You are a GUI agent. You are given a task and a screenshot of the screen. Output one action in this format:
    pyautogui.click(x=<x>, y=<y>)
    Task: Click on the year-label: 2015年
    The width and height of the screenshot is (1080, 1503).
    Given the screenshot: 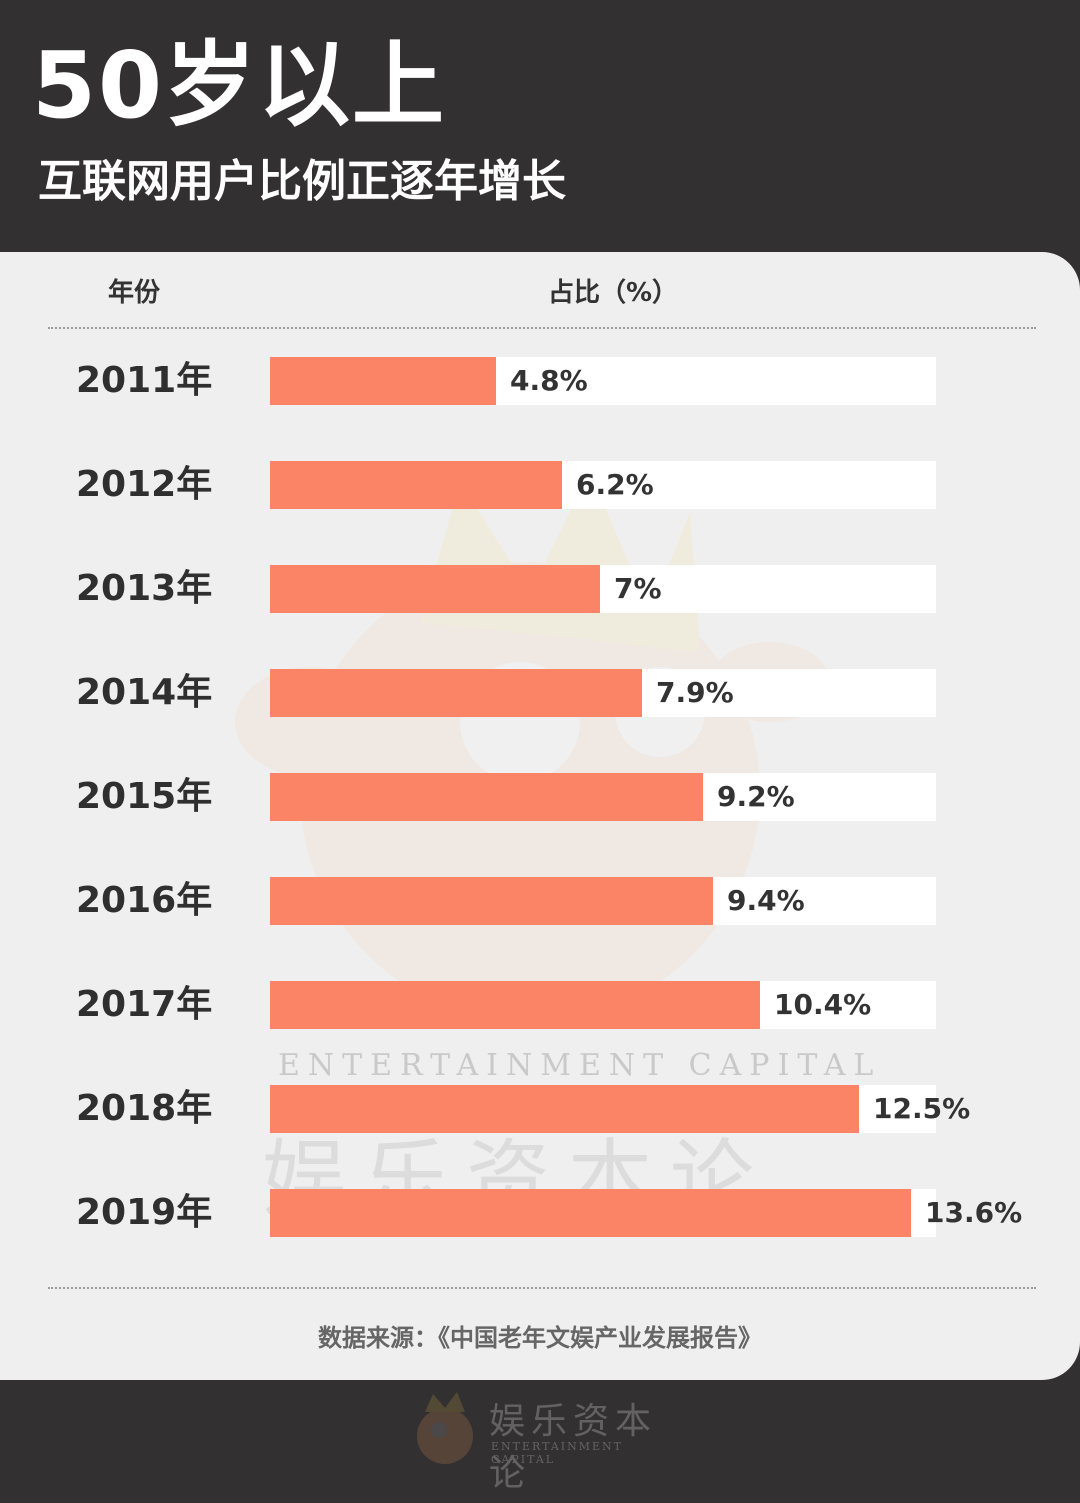 What is the action you would take?
    pyautogui.click(x=144, y=796)
    